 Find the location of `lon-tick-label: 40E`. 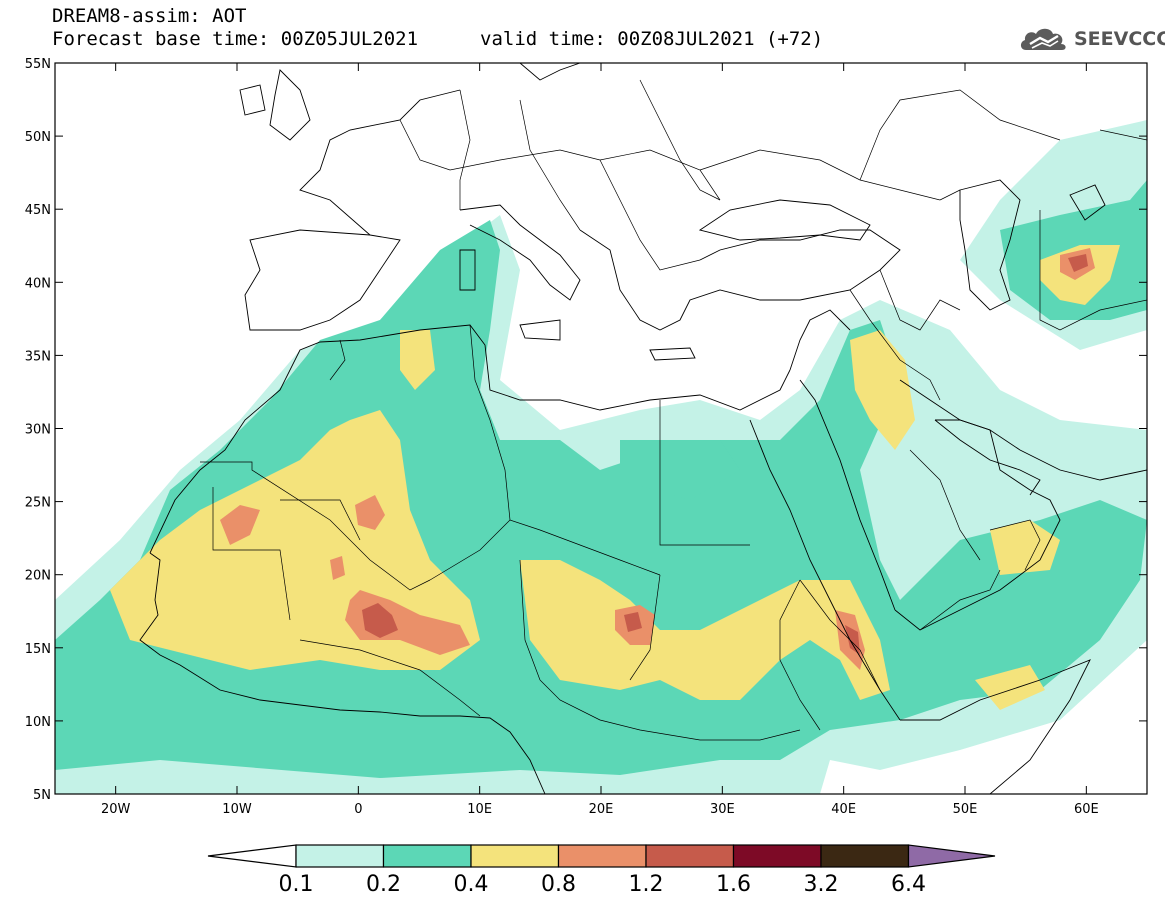

lon-tick-label: 40E is located at coordinates (843, 809).